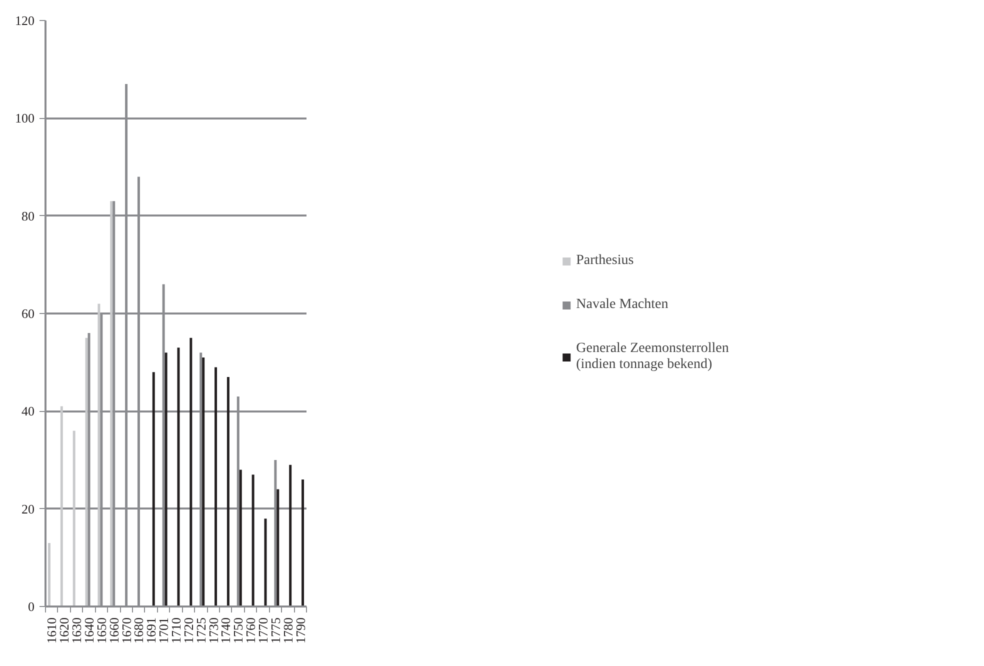 The height and width of the screenshot is (666, 984). I want to click on y-tick-label: 120, so click(24, 20).